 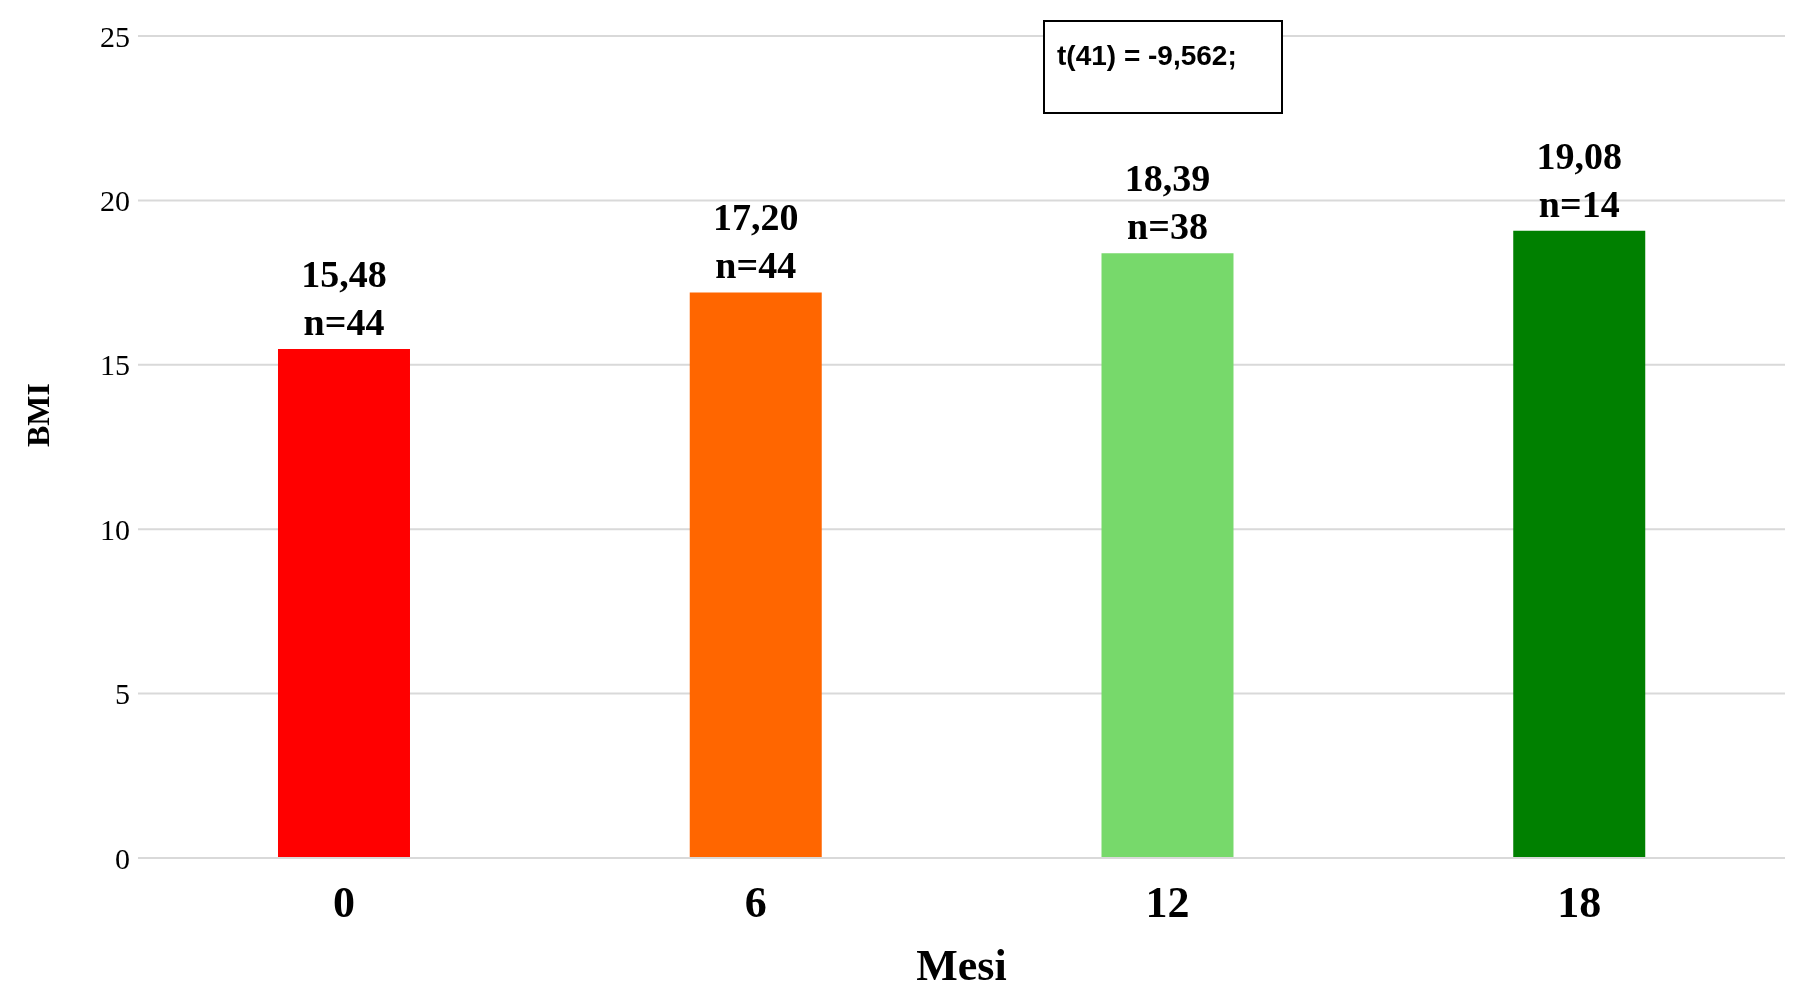 What do you see at coordinates (38, 415) in the screenshot?
I see `y-axis-title: BMI` at bounding box center [38, 415].